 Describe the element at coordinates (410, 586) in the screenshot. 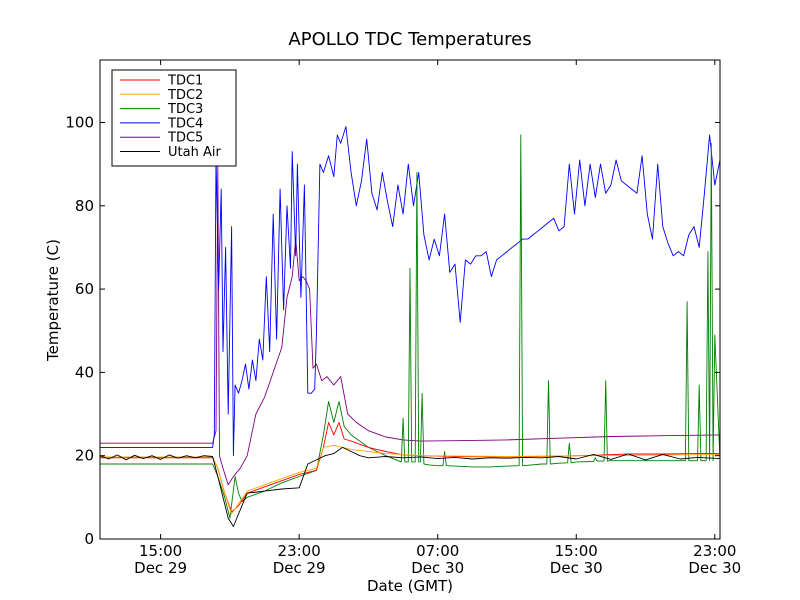

I see `x-axis-title: Date (GMT)` at that location.